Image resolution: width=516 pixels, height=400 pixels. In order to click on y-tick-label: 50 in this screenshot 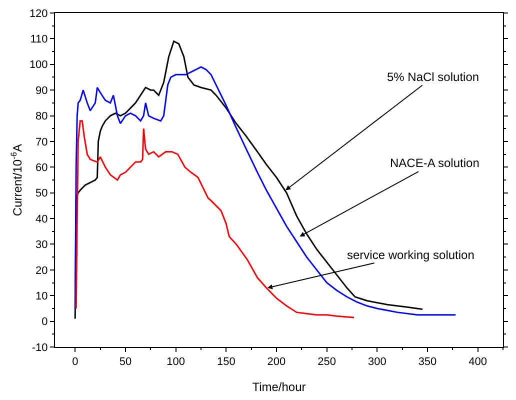, I will do `click(42, 194)`.